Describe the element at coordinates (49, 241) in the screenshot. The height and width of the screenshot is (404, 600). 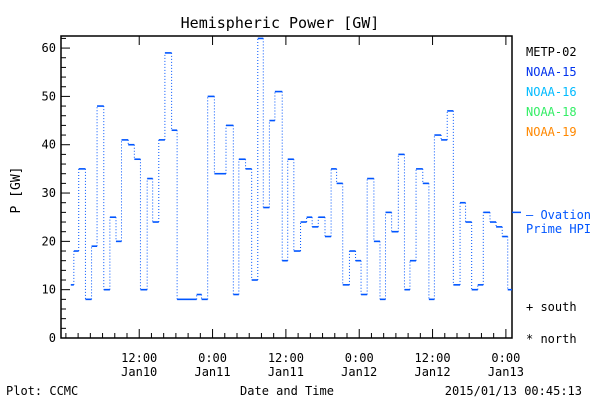
I see `y-tick-label: 20` at that location.